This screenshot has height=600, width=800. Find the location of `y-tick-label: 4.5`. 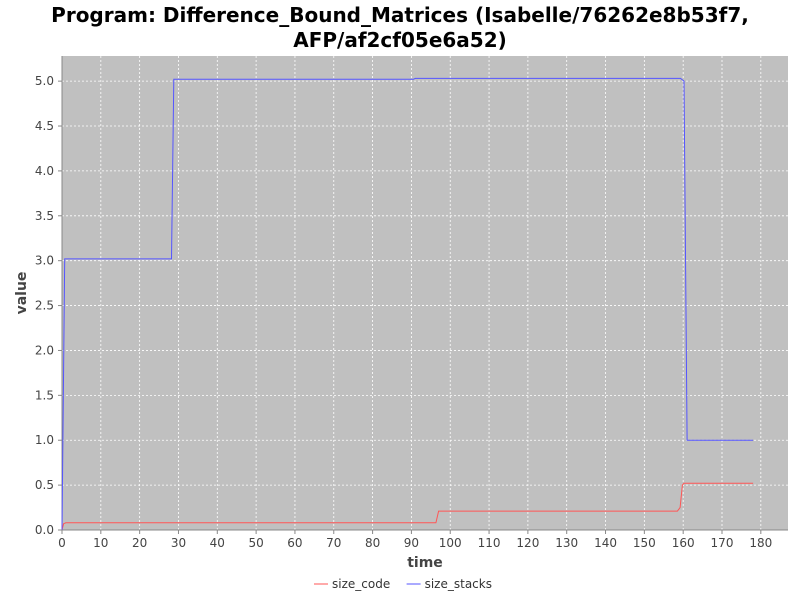

y-tick-label: 4.5 is located at coordinates (44, 126).